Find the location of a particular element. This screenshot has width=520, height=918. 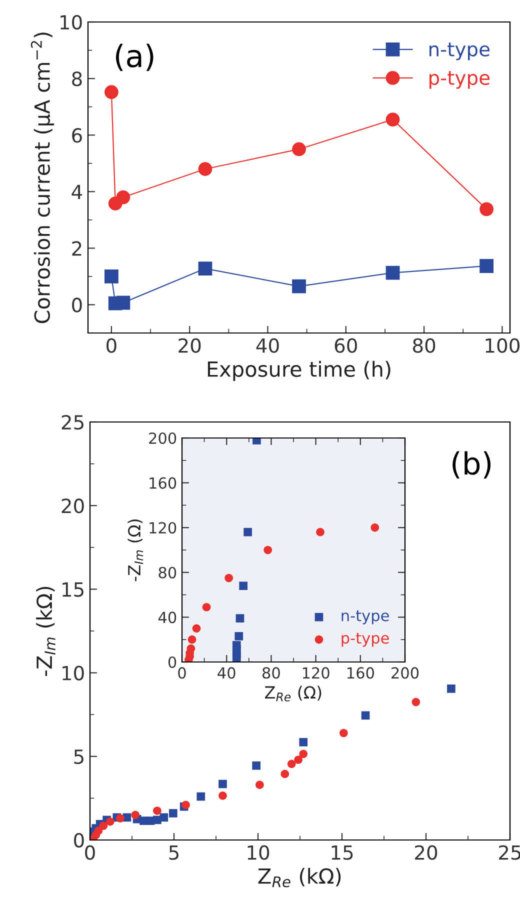

x-axis-title: Z$_{Re}$ (kΩ) is located at coordinates (299, 878).